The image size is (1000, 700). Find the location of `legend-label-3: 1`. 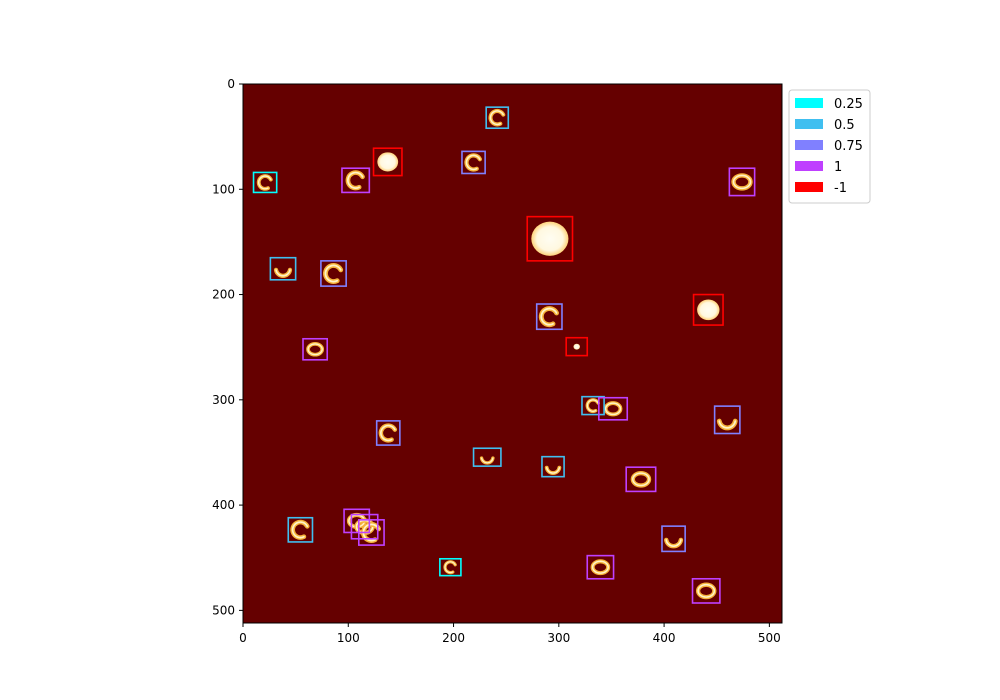

legend-label-3: 1 is located at coordinates (838, 167).